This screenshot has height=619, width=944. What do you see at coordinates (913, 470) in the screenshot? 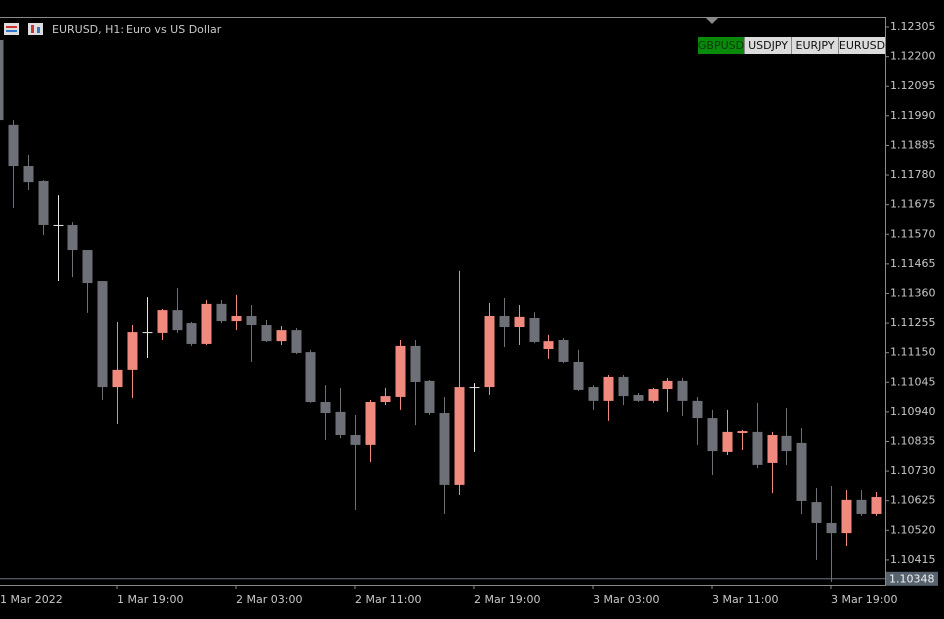
I see `y-tick-label: 1.10730` at bounding box center [913, 470].